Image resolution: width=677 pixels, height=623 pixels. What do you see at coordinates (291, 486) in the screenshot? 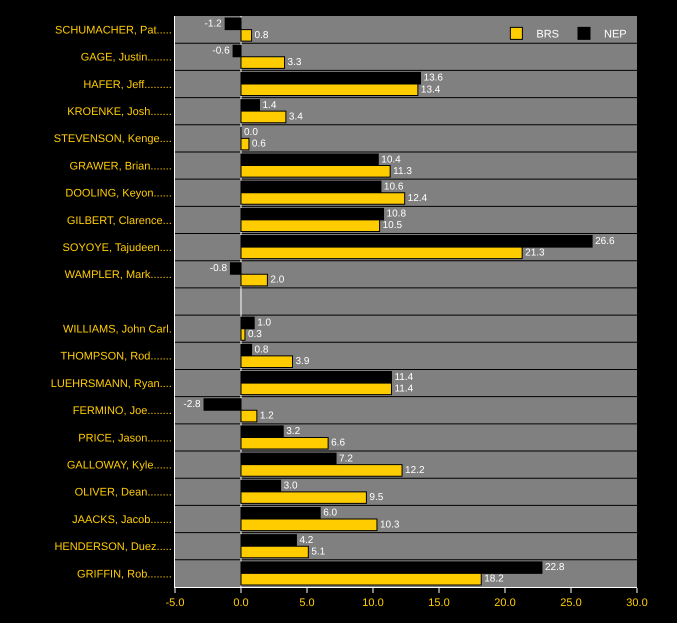
I see `data-label: 3.0` at bounding box center [291, 486].